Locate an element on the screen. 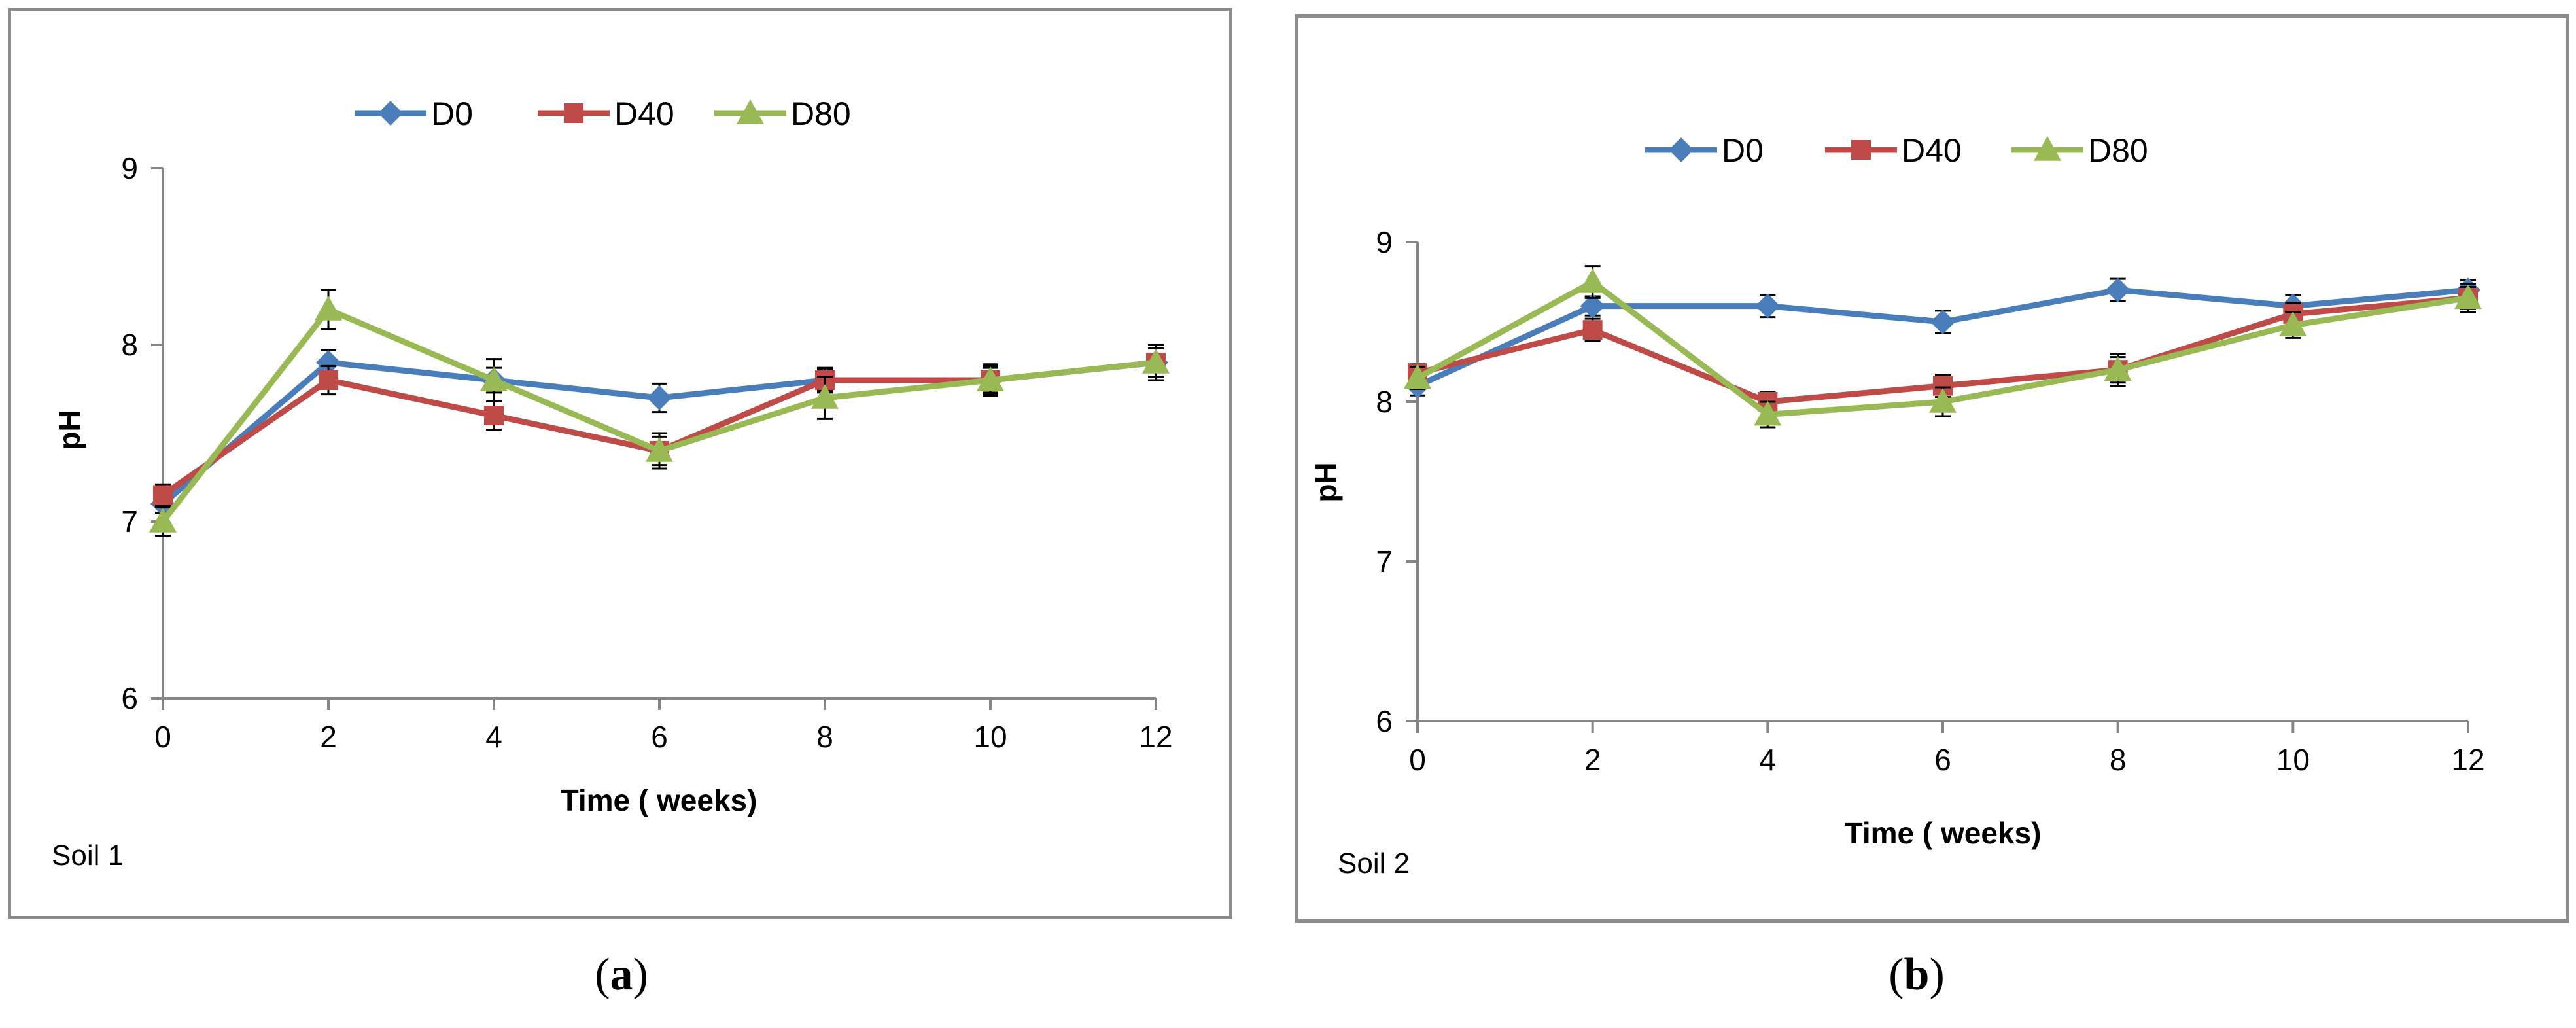  soil-label-b: Soil 2 is located at coordinates (1374, 863).